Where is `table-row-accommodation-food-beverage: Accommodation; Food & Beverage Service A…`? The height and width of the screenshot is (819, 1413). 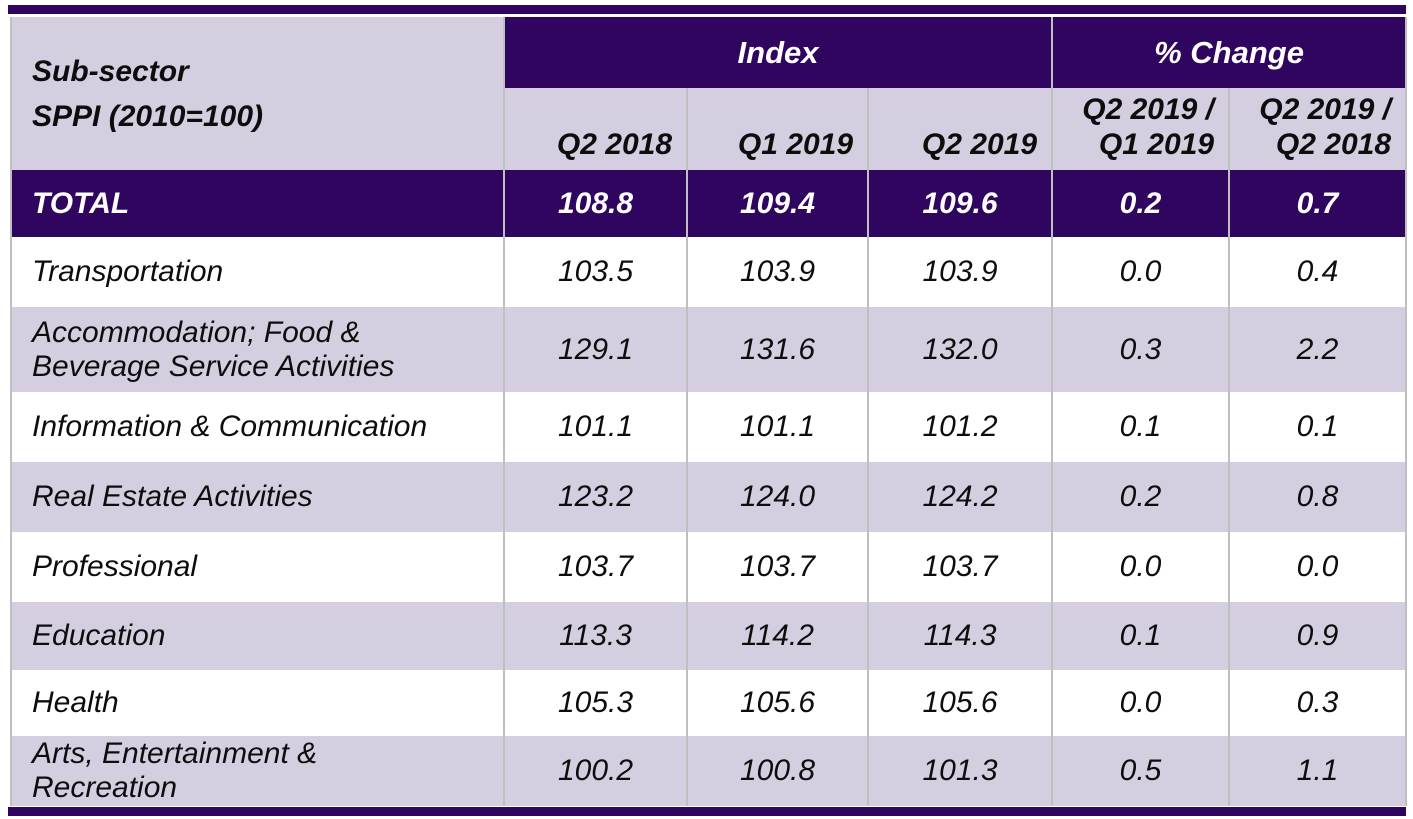
table-row-accommodation-food-beverage: Accommodation; Food & Beverage Service A… is located at coordinates (709, 349).